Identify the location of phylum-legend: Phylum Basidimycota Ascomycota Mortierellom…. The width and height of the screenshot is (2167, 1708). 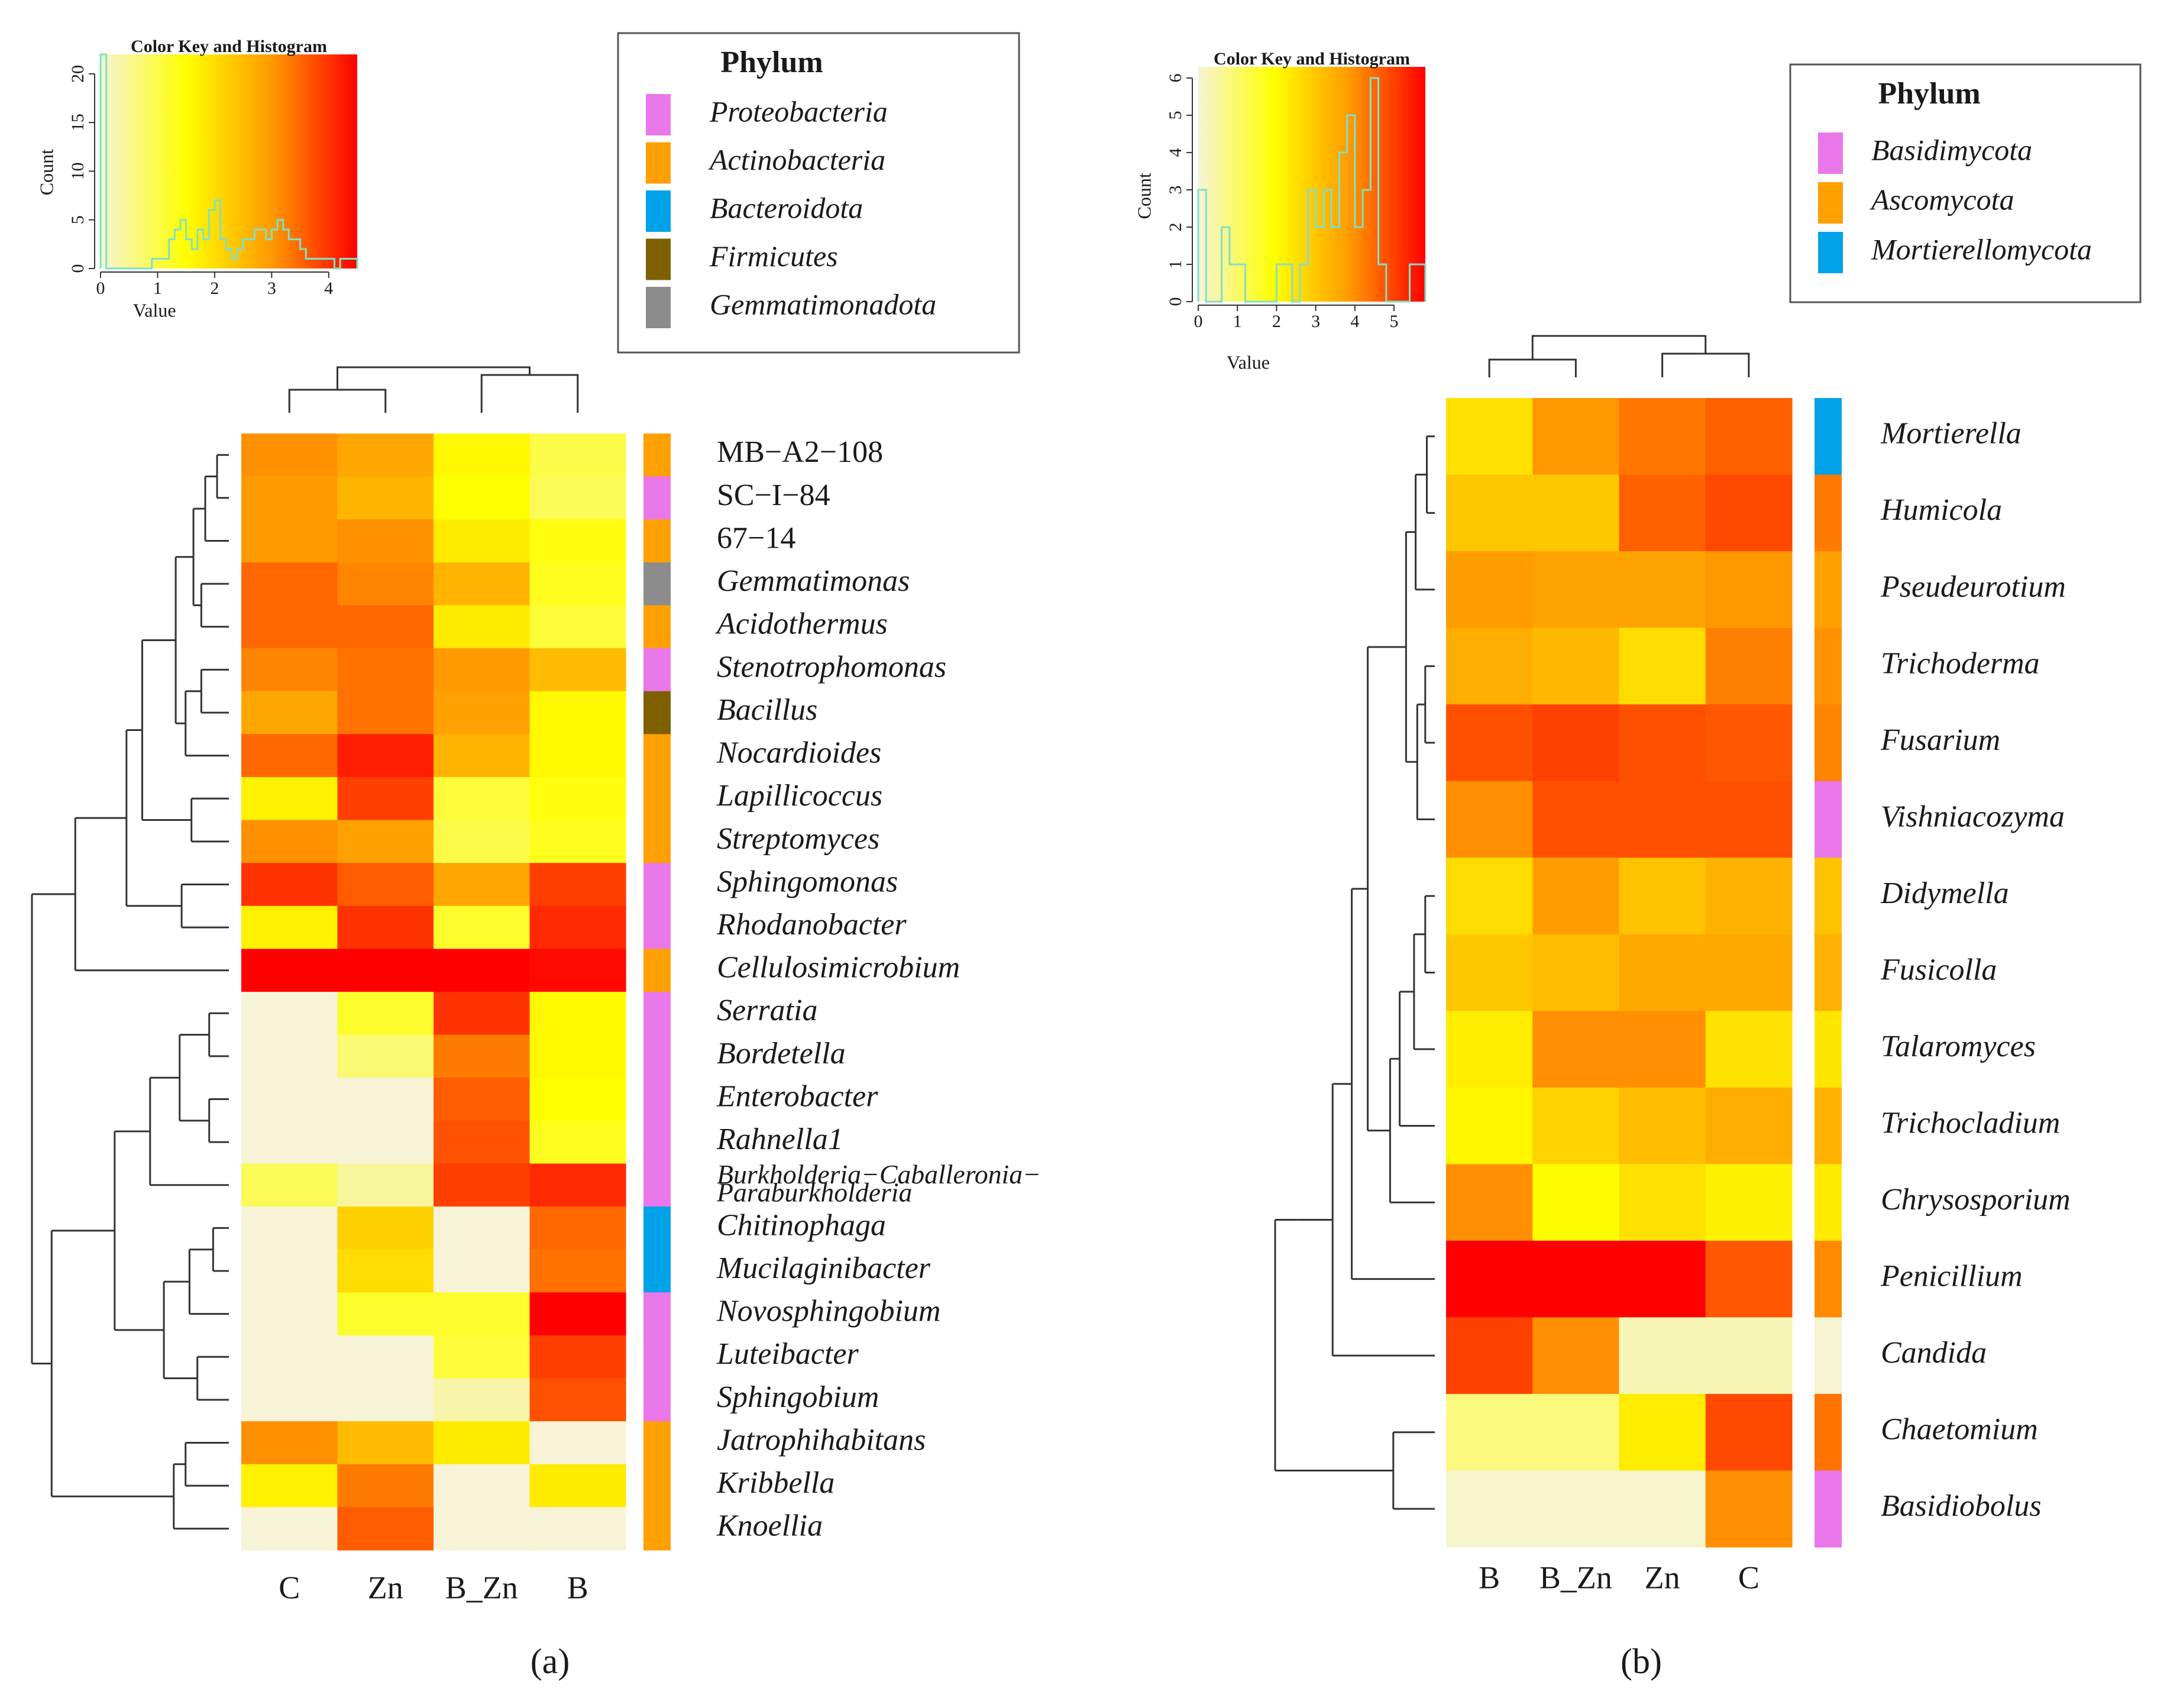
(1965, 183).